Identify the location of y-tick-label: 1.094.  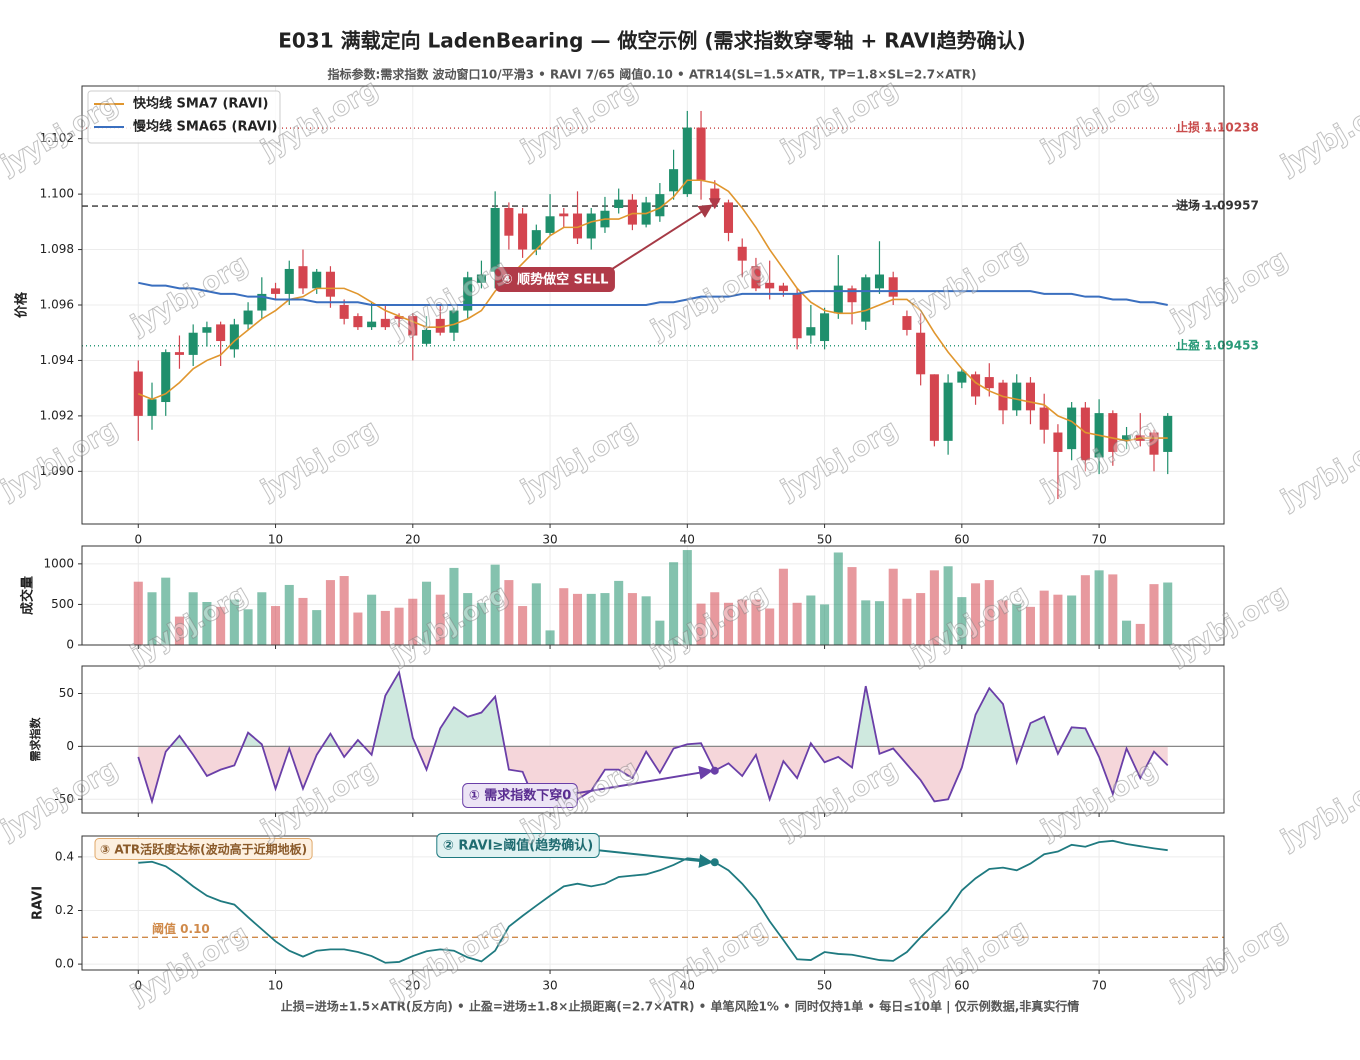
(57, 360).